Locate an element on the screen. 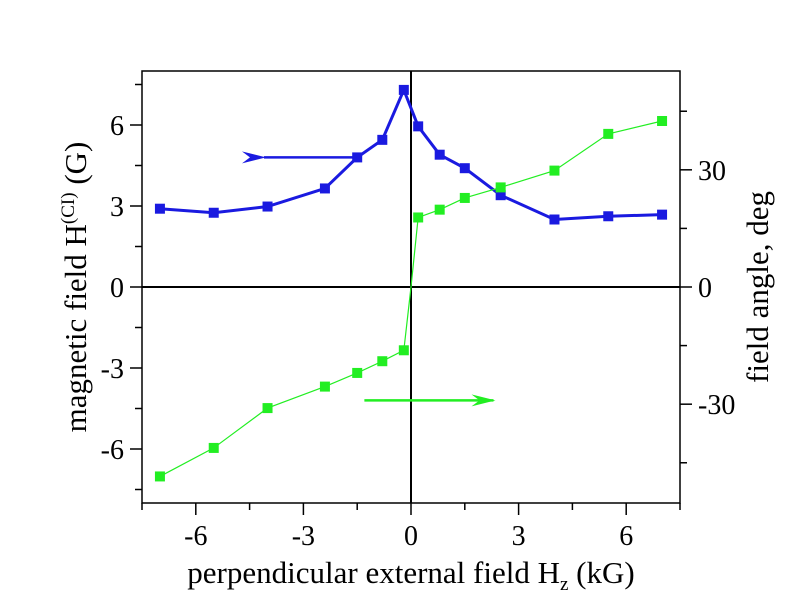 The width and height of the screenshot is (790, 605). y-left-tick-label: -3 is located at coordinates (112, 369).